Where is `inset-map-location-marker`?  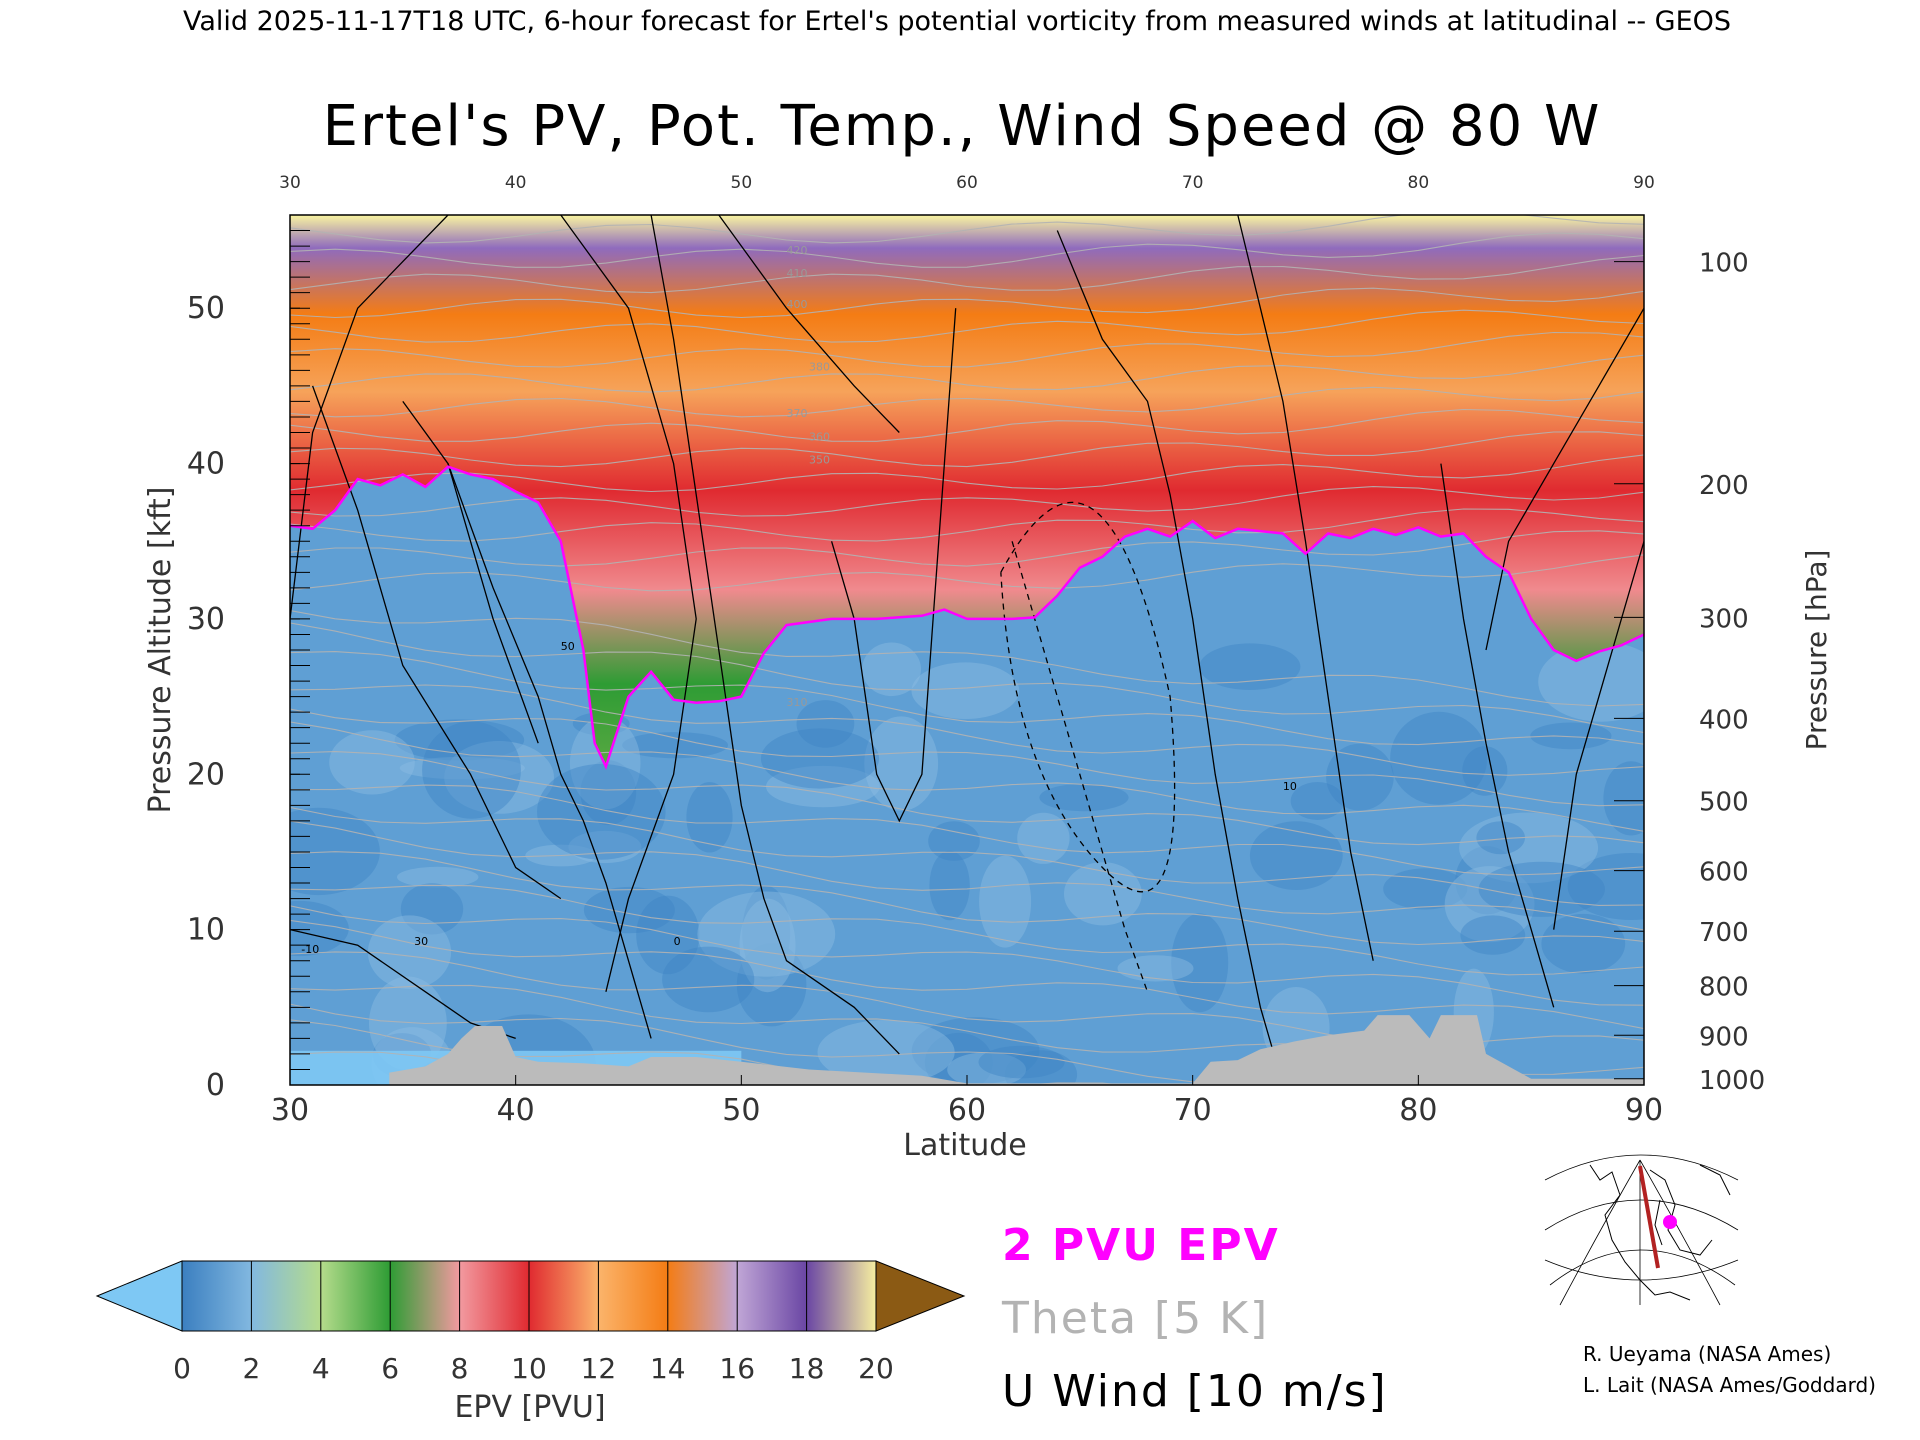
inset-map-location-marker is located at coordinates (1670, 1222).